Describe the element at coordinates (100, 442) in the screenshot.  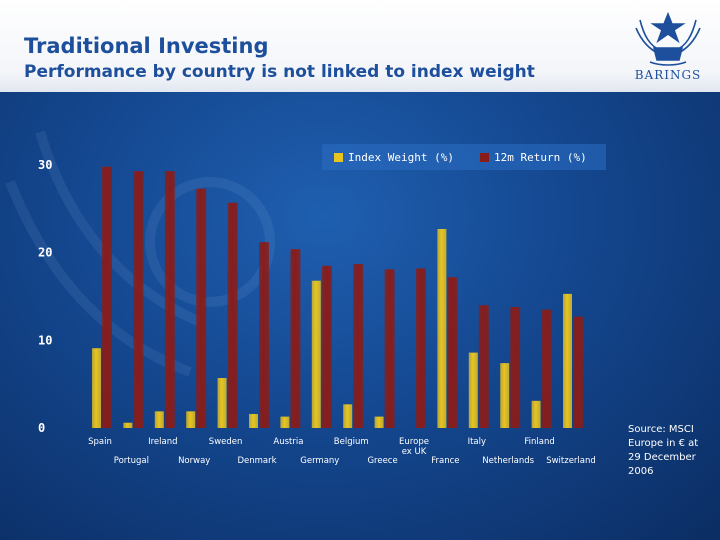
I see `x-tick-label: Spain` at that location.